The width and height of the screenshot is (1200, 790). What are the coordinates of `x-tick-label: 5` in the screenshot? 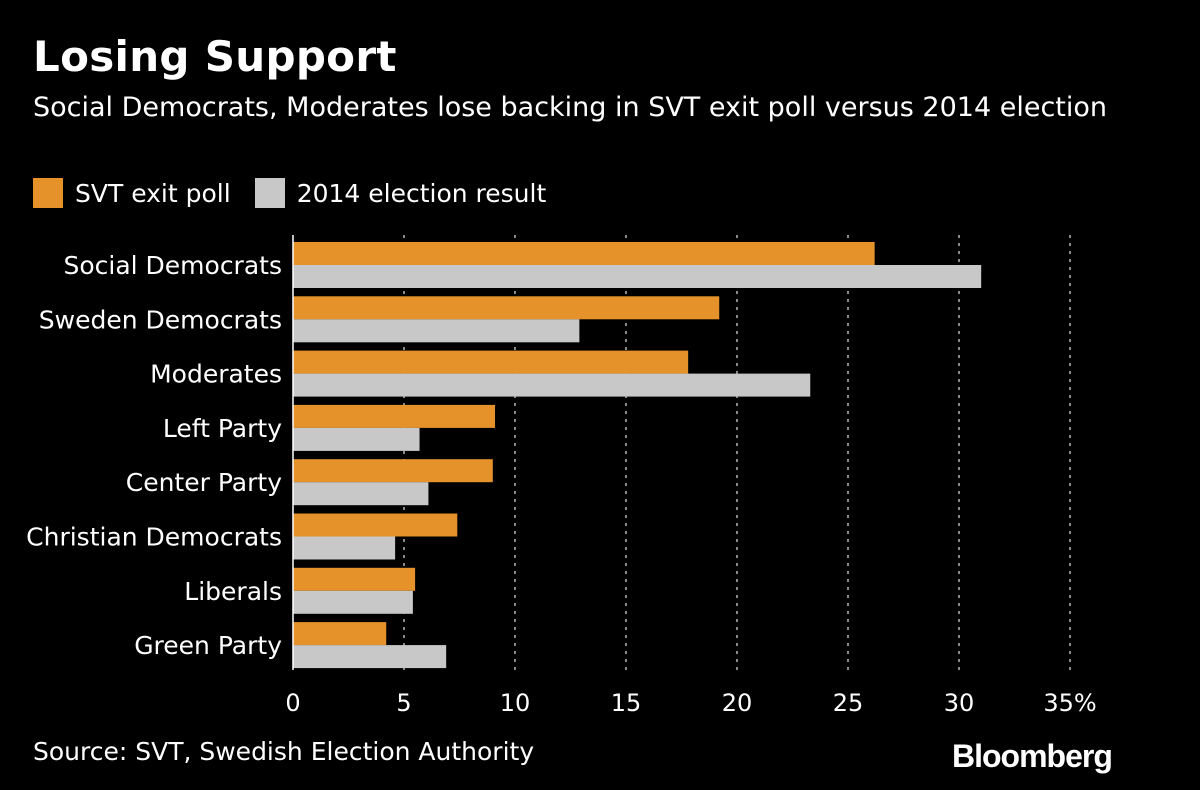 It's located at (403, 703).